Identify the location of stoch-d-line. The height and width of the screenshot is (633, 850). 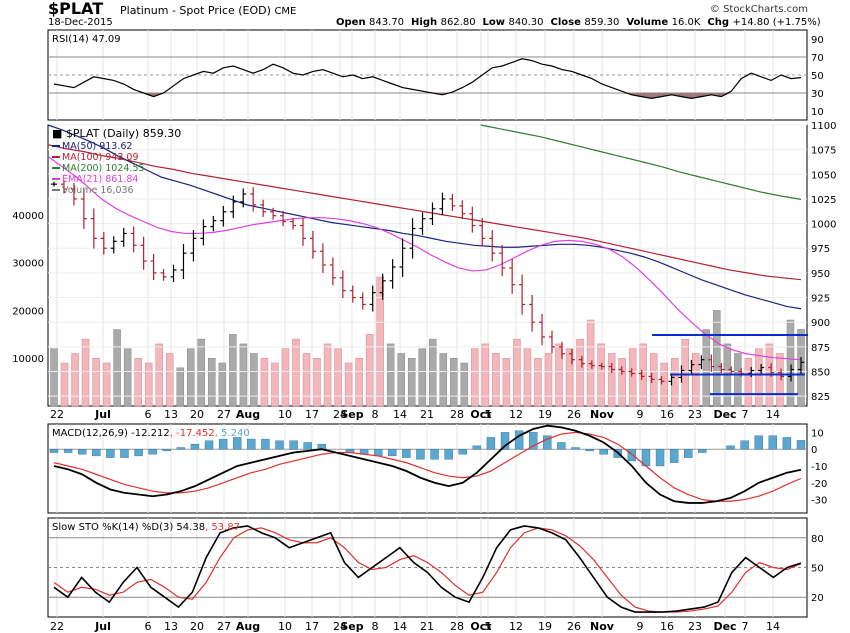
(427, 570).